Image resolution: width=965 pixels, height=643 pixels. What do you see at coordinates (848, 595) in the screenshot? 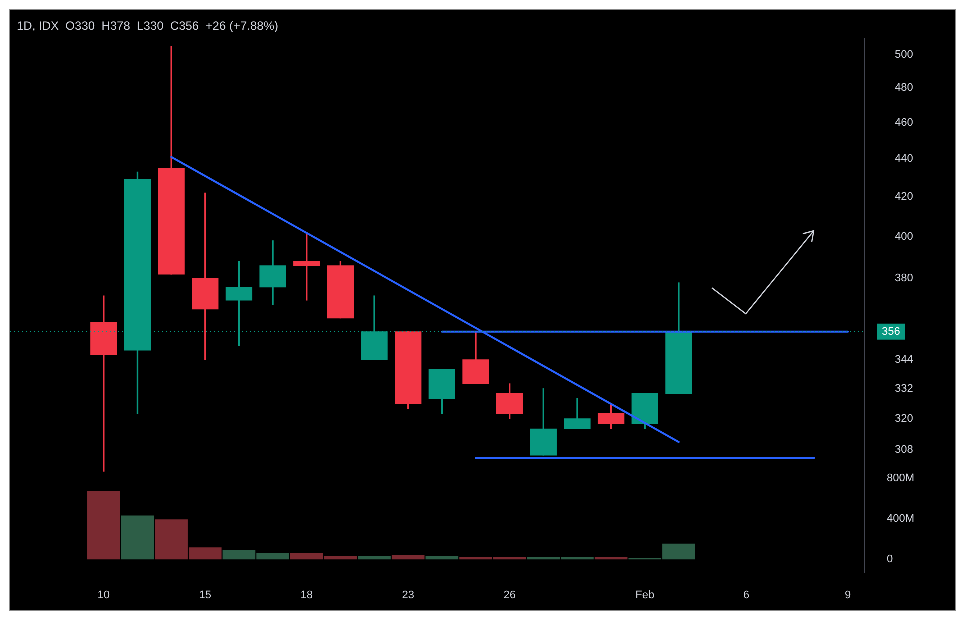
I see `x-tick-label: 9` at bounding box center [848, 595].